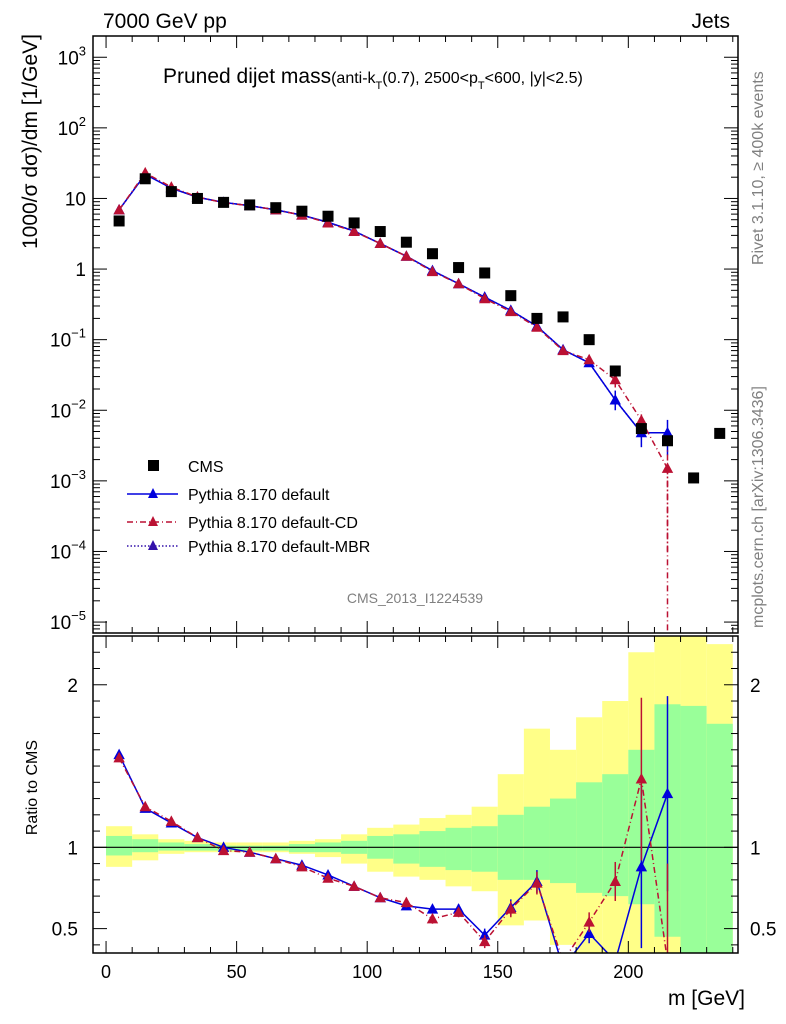 This screenshot has width=786, height=1024. Describe the element at coordinates (628, 972) in the screenshot. I see `x-tick-label: 200` at that location.